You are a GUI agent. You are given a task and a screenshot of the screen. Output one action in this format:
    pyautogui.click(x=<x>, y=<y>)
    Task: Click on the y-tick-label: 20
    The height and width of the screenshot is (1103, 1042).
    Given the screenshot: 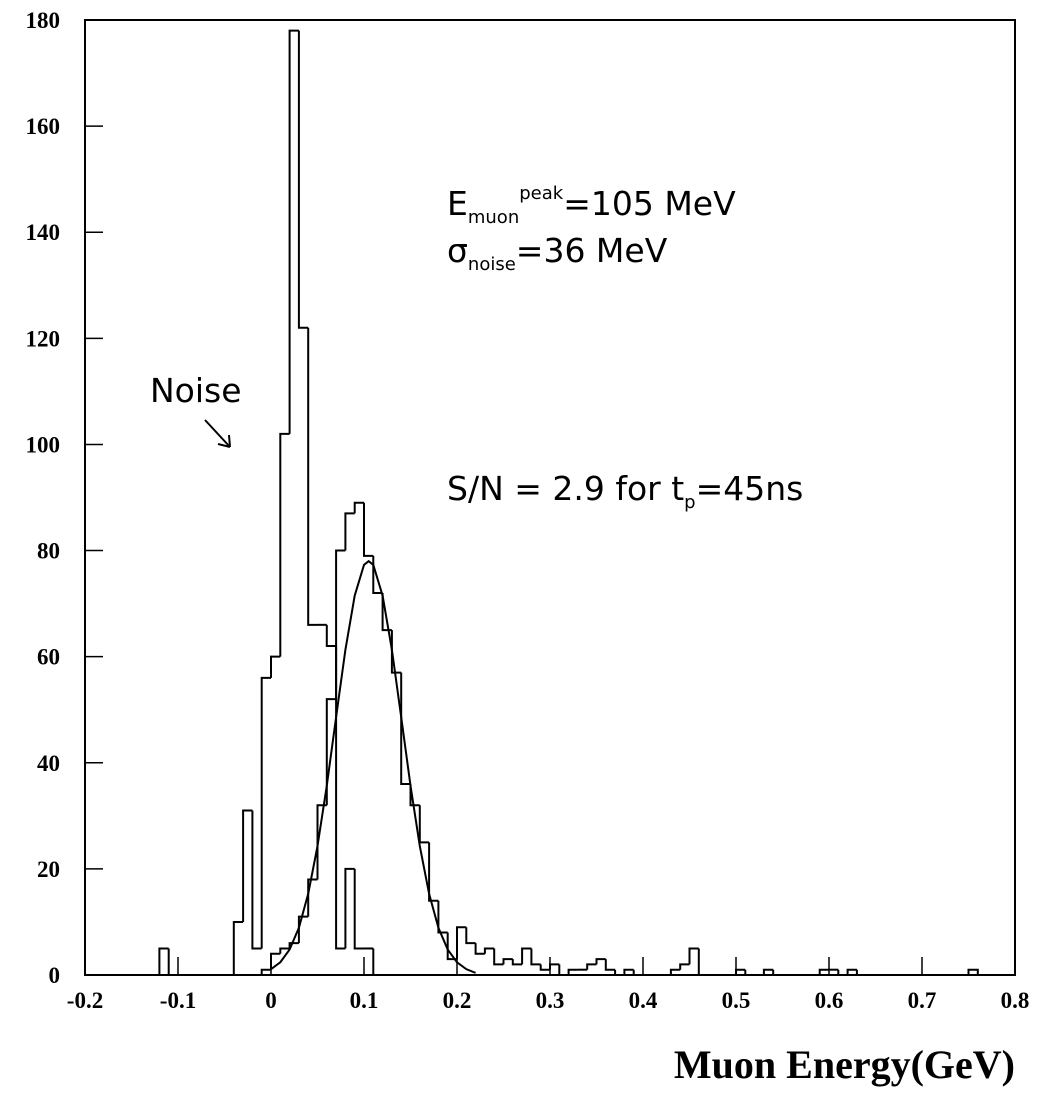 What is the action you would take?
    pyautogui.click(x=48, y=869)
    